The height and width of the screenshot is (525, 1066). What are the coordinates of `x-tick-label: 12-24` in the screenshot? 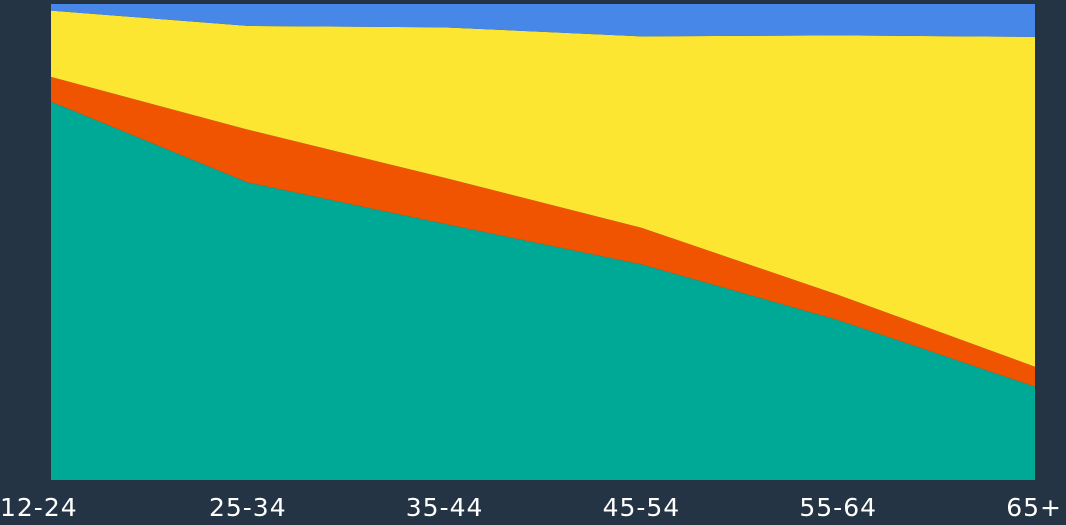 It's located at (39, 507).